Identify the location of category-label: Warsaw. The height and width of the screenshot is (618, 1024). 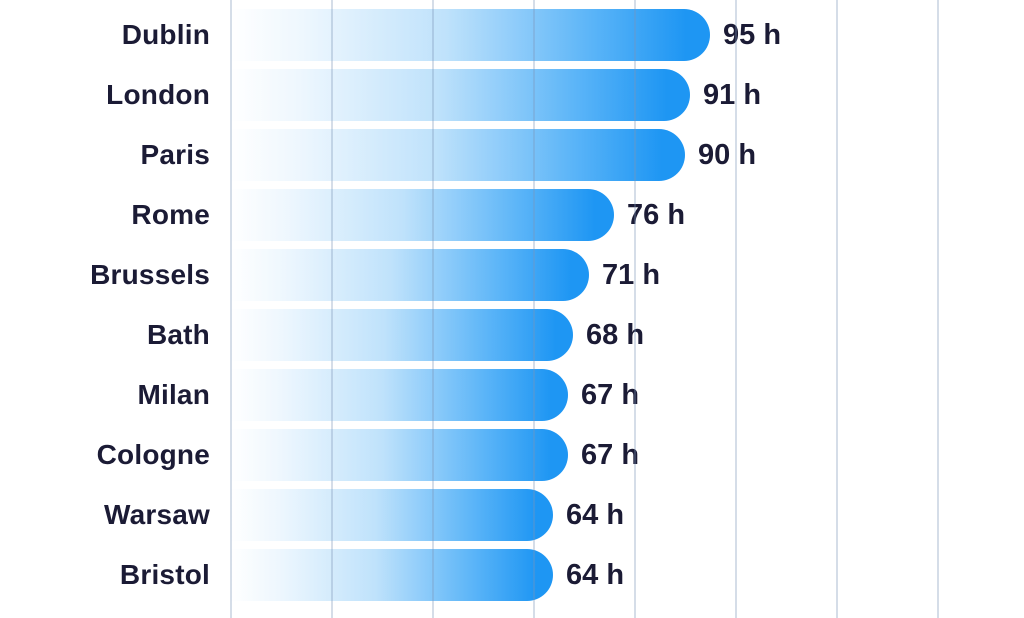
(157, 514).